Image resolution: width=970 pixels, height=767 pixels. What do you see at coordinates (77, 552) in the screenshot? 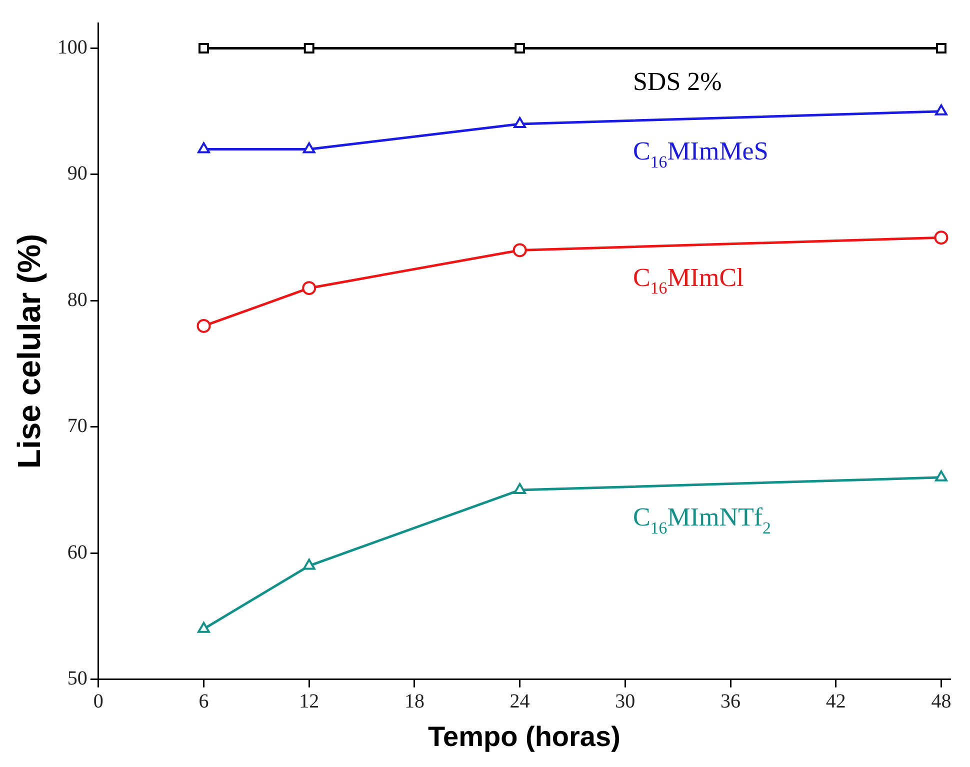
I see `y-tick-label: 60` at bounding box center [77, 552].